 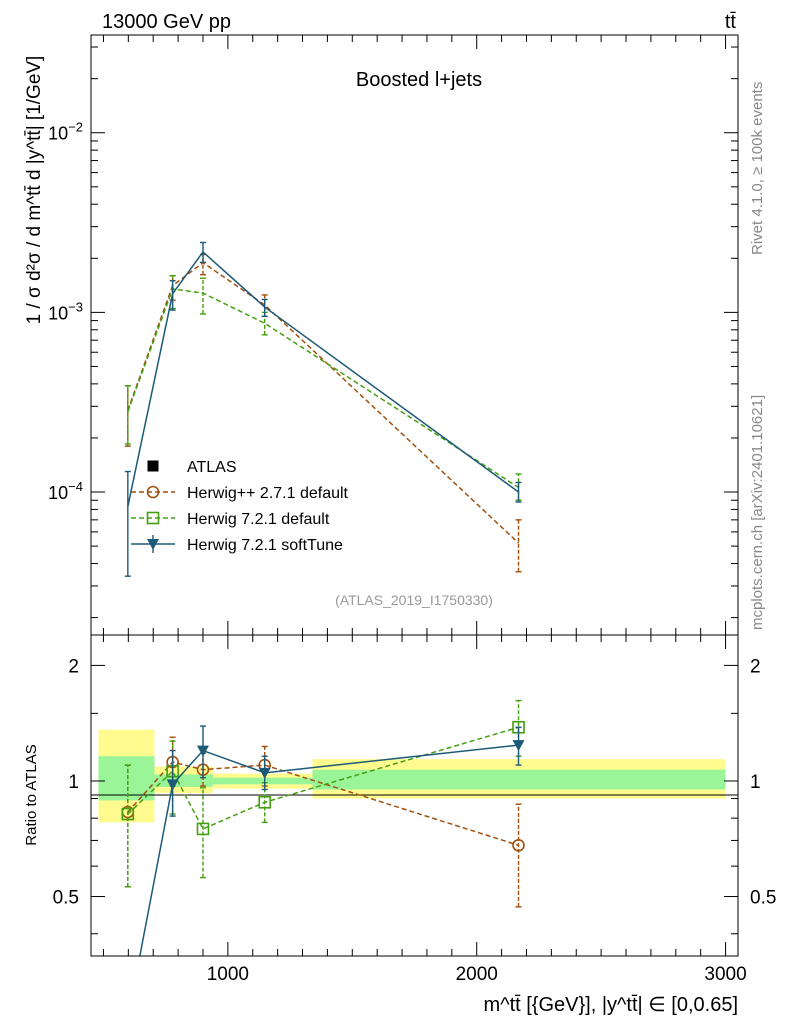 I want to click on x-tick-label: 2000, so click(x=477, y=974).